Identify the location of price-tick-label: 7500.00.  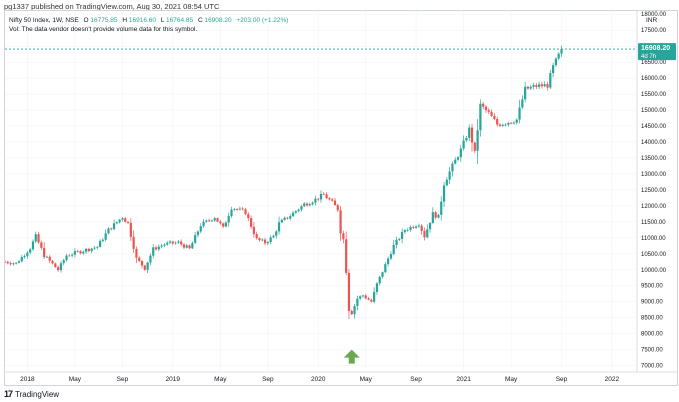
(652, 351).